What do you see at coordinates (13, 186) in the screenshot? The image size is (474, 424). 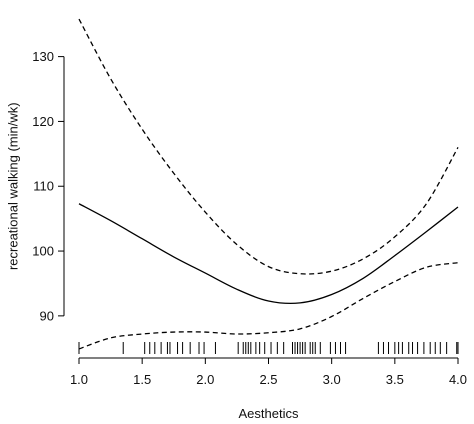 I see `y-axis-label: recreational walking (min/wk)` at bounding box center [13, 186].